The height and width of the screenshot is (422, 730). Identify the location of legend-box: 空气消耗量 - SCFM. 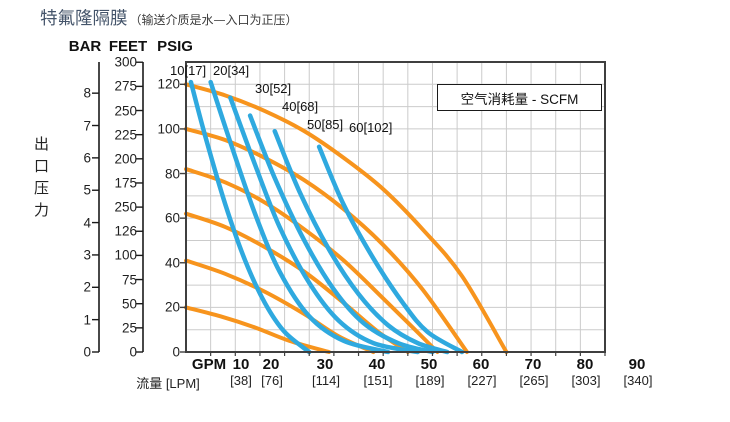
(519, 97).